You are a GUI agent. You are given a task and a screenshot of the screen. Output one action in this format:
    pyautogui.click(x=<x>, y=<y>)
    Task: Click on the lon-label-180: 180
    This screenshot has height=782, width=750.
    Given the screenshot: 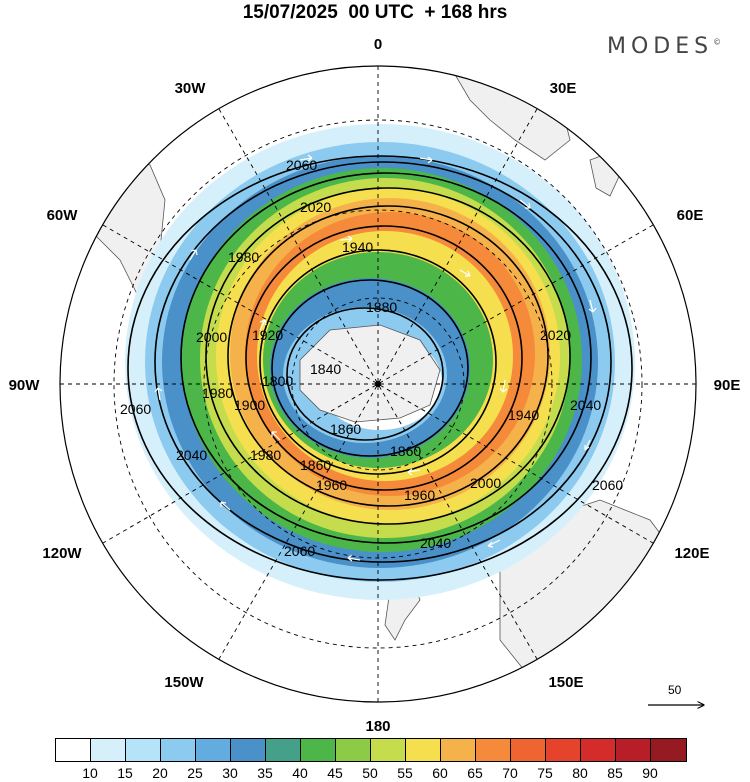 What is the action you would take?
    pyautogui.click(x=377, y=726)
    